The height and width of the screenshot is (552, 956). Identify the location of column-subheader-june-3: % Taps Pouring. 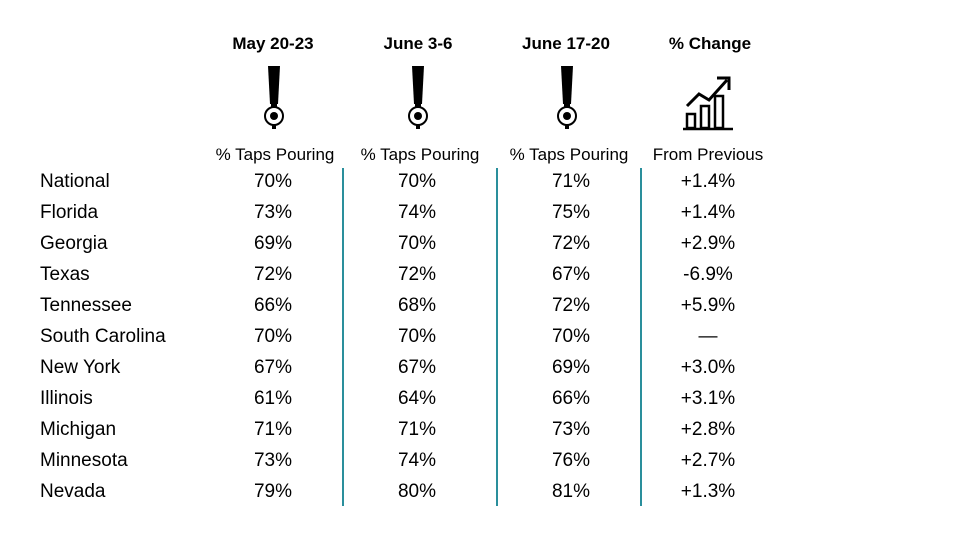
(420, 154).